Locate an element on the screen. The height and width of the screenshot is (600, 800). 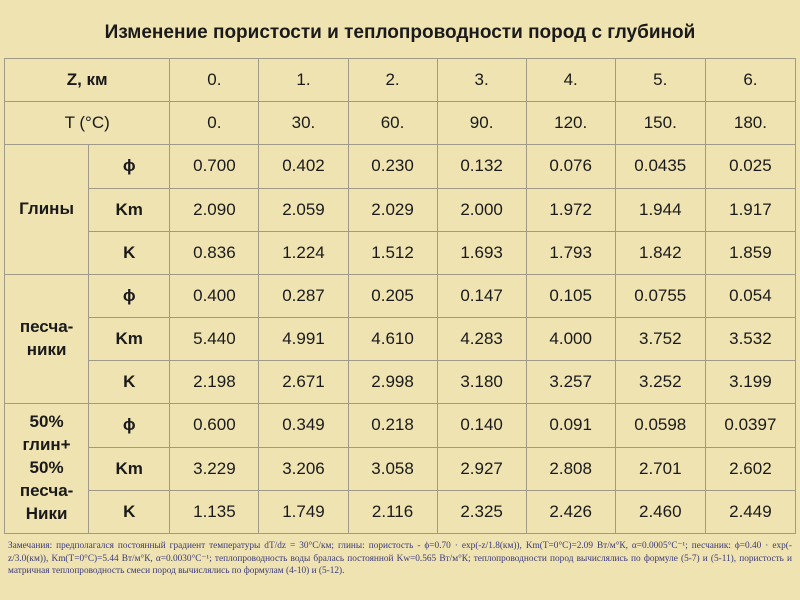
table-cell: 2.808 is located at coordinates (570, 468).